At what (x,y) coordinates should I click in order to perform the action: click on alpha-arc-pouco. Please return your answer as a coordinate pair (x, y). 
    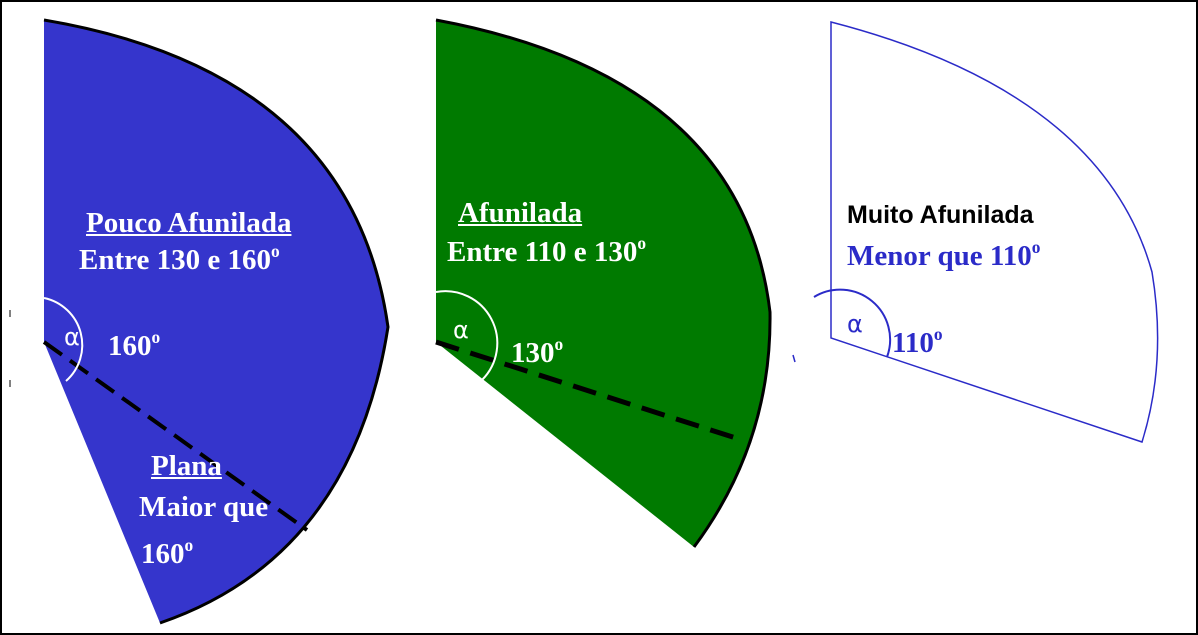
    Looking at the image, I should click on (63, 339).